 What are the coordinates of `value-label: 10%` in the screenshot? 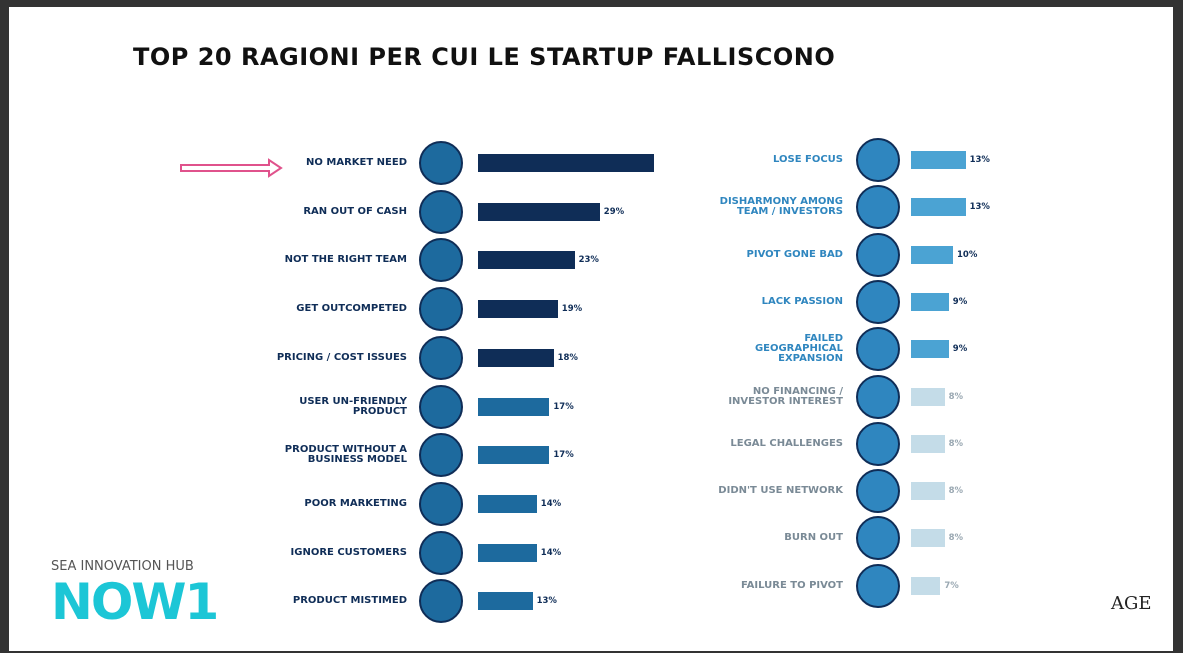 It's located at (967, 254).